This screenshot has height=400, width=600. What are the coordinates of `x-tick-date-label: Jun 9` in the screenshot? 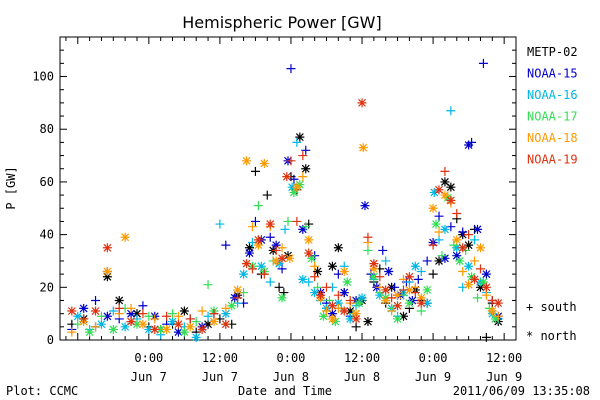 It's located at (504, 377).